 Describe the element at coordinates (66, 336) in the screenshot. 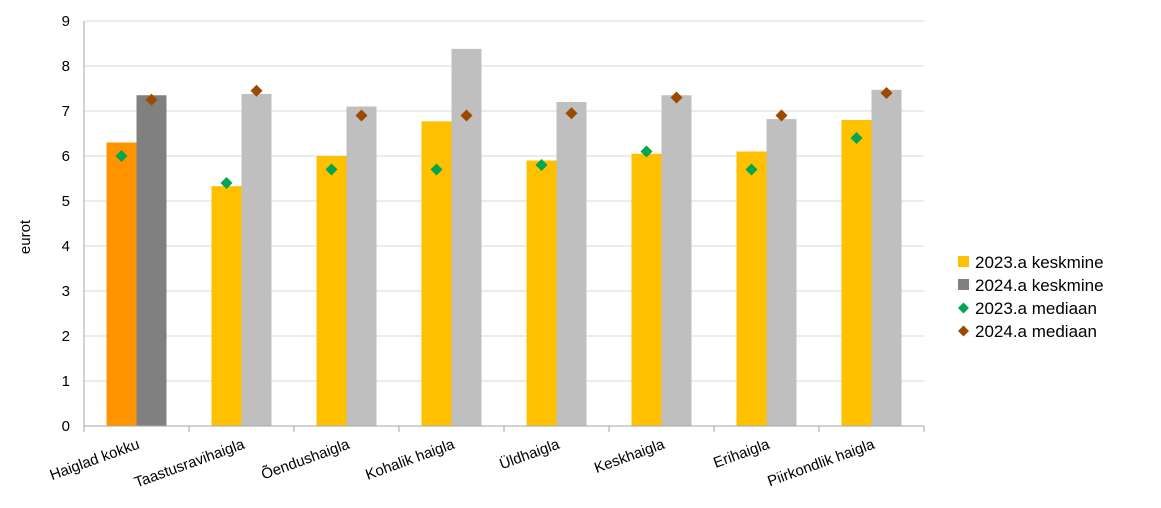

I see `y-tick-label: 2` at that location.